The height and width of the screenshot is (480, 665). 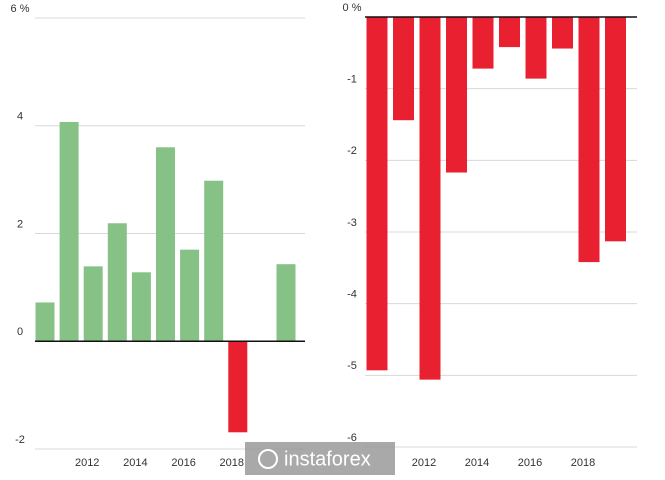 I want to click on y-tick-label: -6, so click(x=352, y=438).